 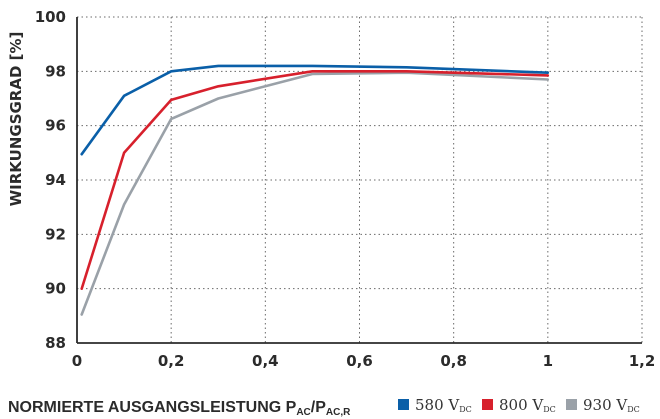 What do you see at coordinates (521, 405) in the screenshot?
I see `legend-label-main: 800 V` at bounding box center [521, 405].